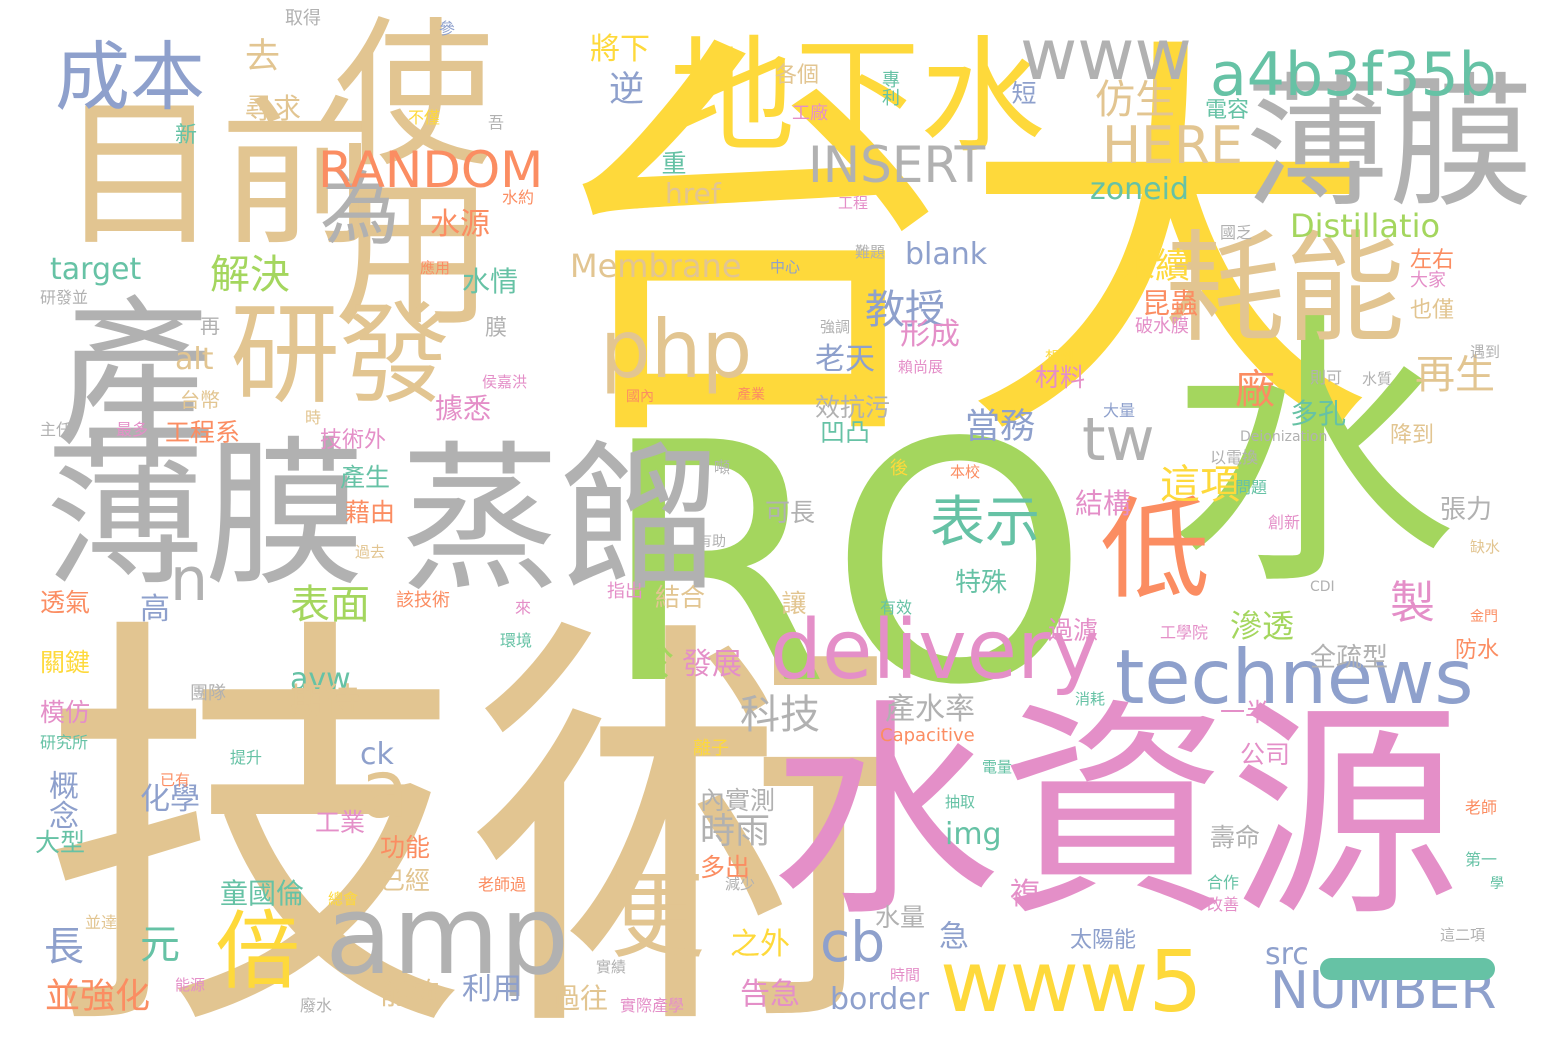 The height and width of the screenshot is (1052, 1548). What do you see at coordinates (203, 432) in the screenshot?
I see `cloud-word: 工程系` at bounding box center [203, 432].